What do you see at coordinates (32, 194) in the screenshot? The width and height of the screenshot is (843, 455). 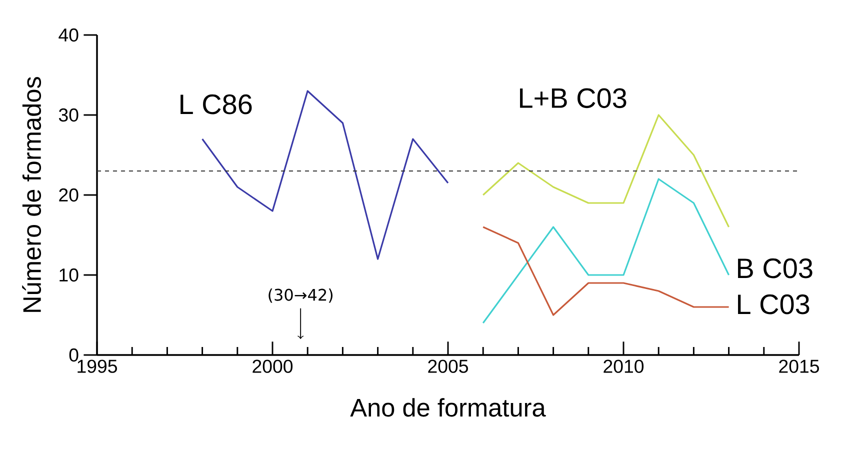 I see `y-axis-title: Número de formados` at bounding box center [32, 194].